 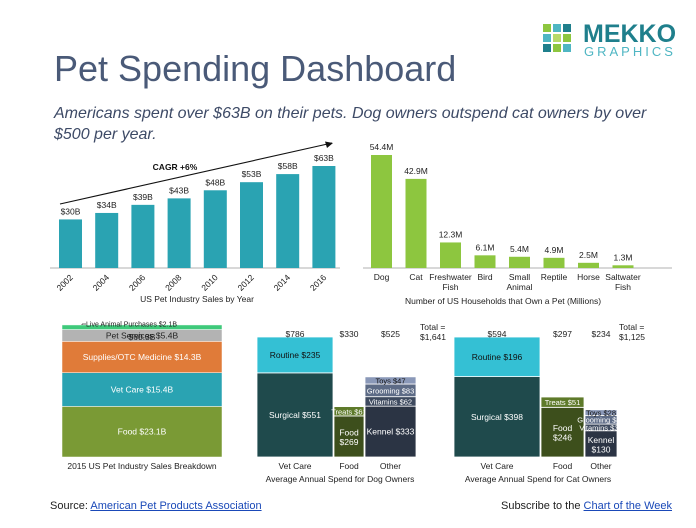 What do you see at coordinates (451, 234) in the screenshot?
I see `data-label: 12.3M` at bounding box center [451, 234].